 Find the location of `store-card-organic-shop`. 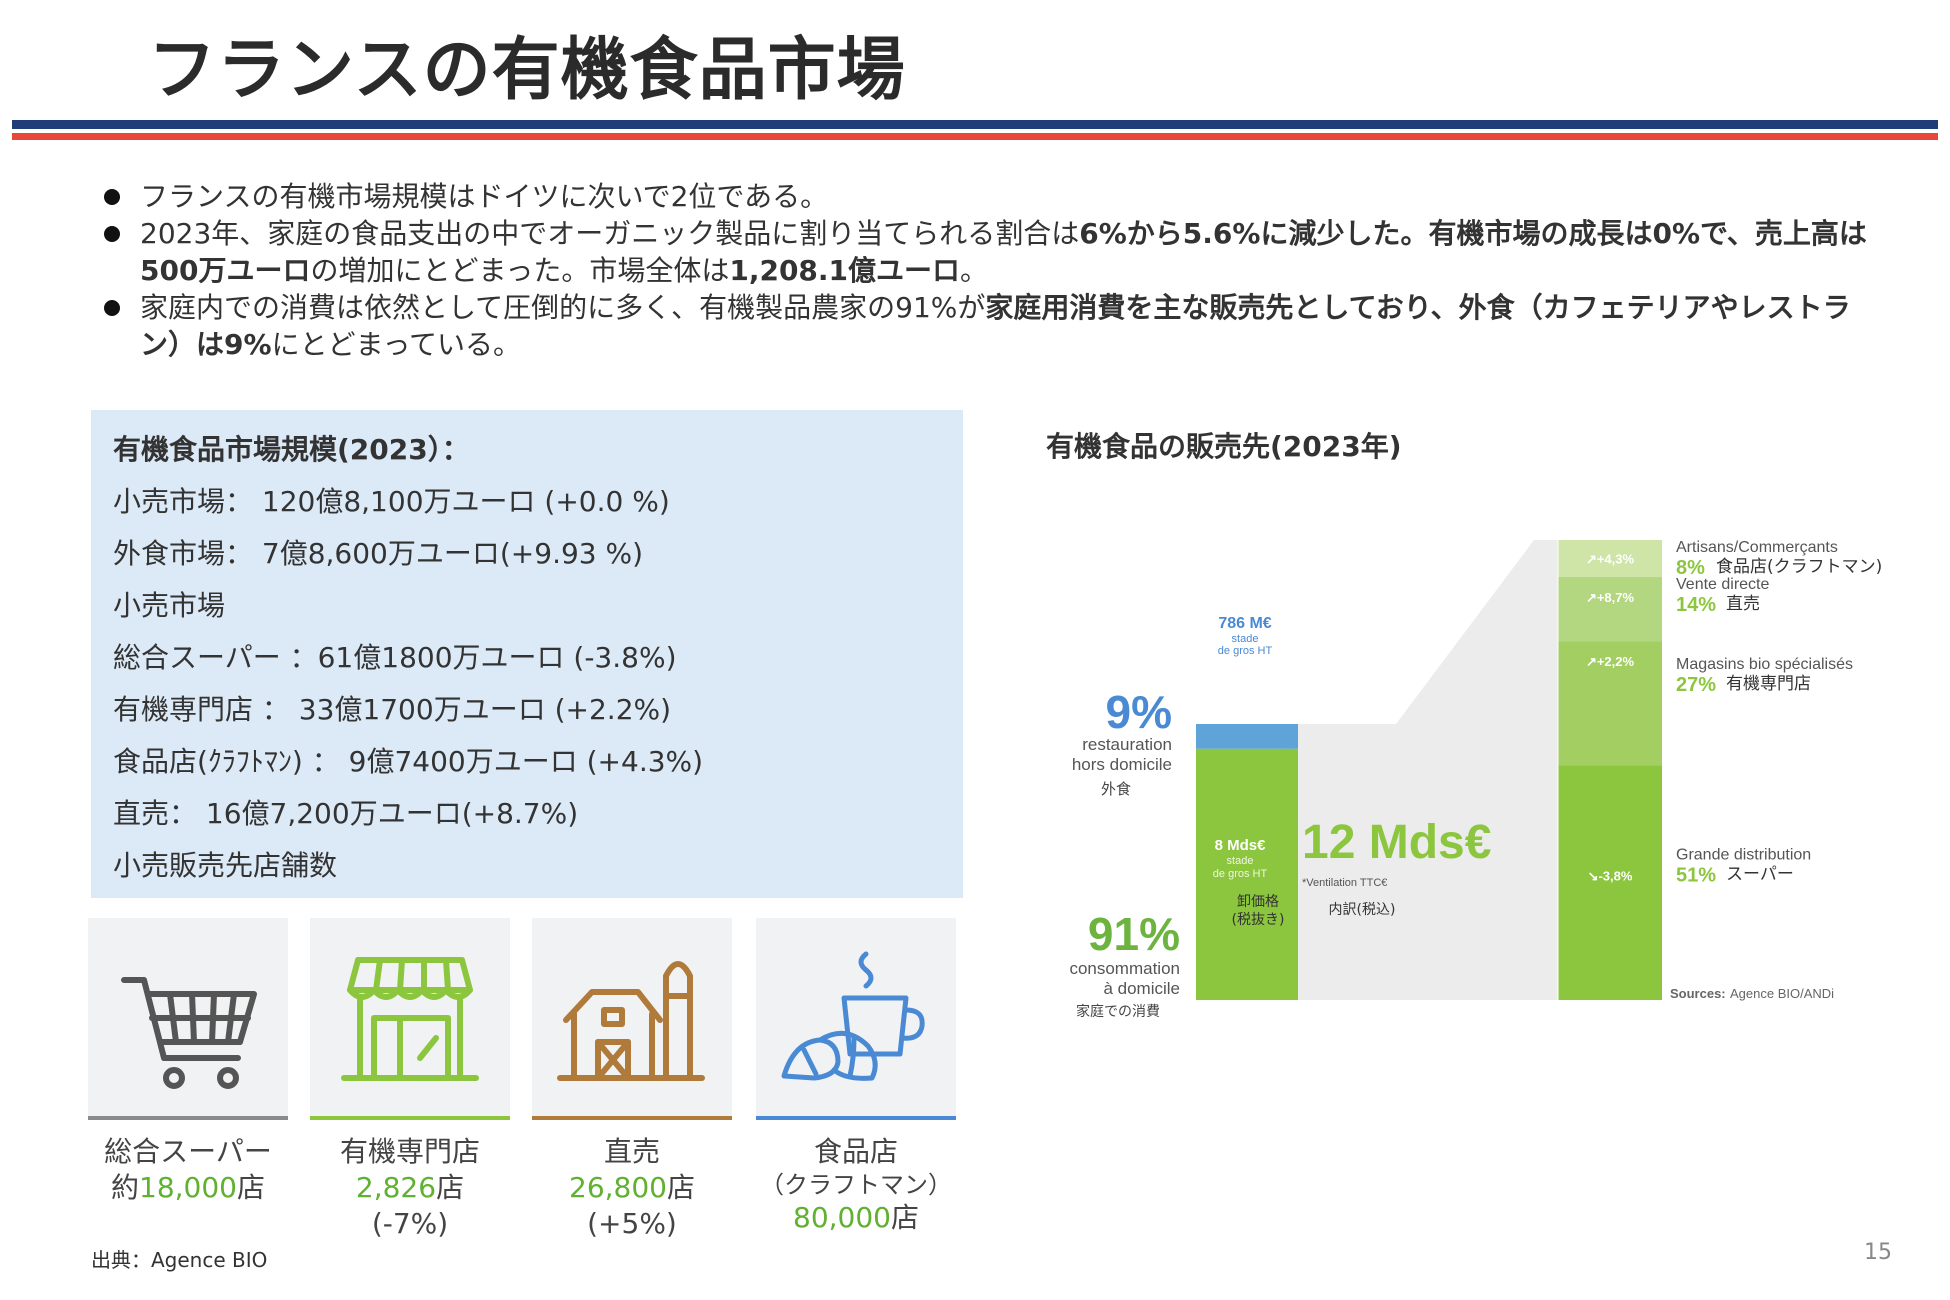

store-card-organic-shop is located at coordinates (410, 1019).